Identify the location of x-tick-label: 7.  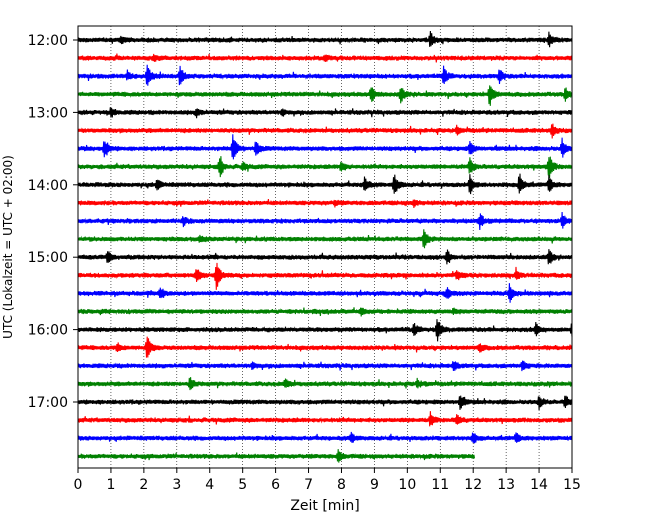
(308, 485).